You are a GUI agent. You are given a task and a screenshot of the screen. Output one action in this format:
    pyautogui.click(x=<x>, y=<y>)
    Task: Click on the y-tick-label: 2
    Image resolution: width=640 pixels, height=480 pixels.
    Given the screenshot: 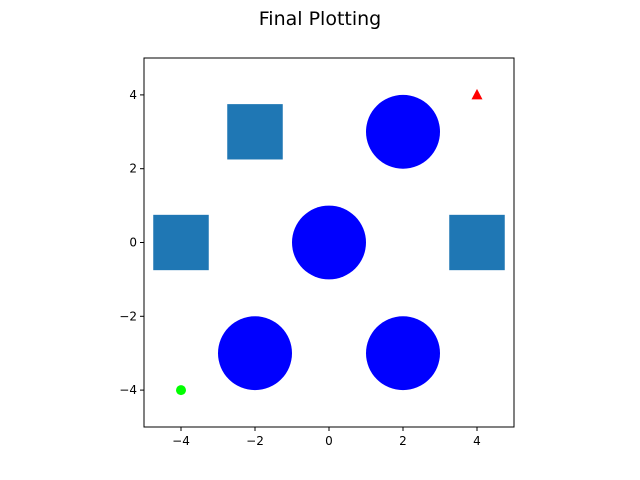 What is the action you would take?
    pyautogui.click(x=133, y=169)
    